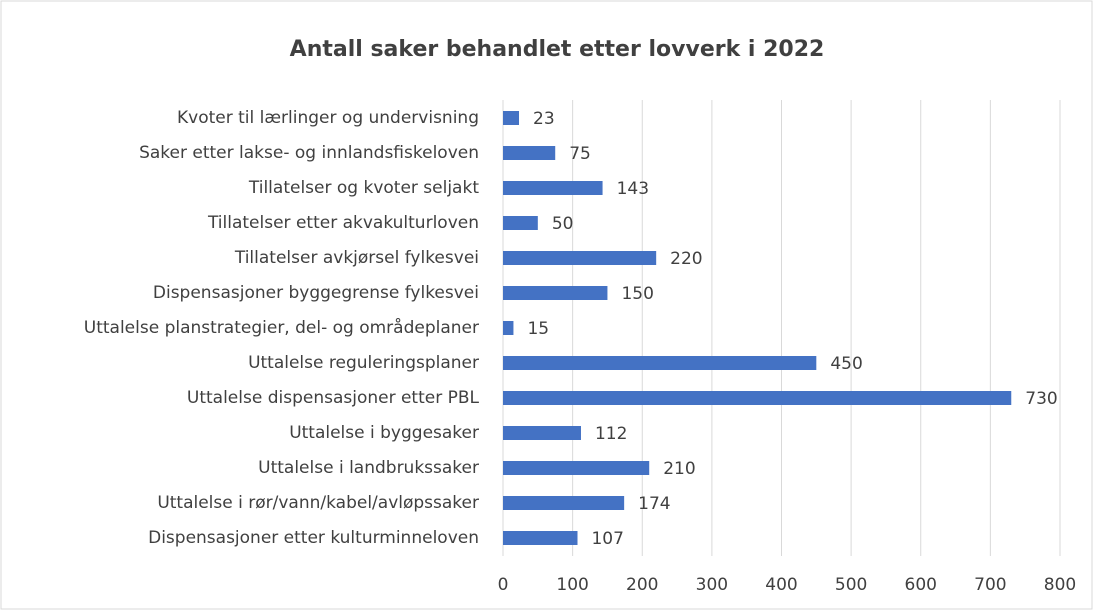  Describe the element at coordinates (654, 504) in the screenshot. I see `data-label: 174` at that location.